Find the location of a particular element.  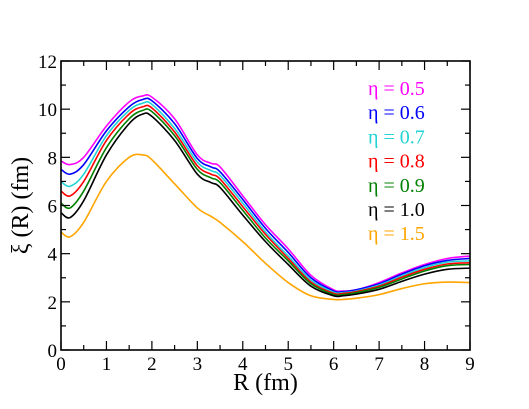

legend-entry-4: η = 0.8 is located at coordinates (396, 162).